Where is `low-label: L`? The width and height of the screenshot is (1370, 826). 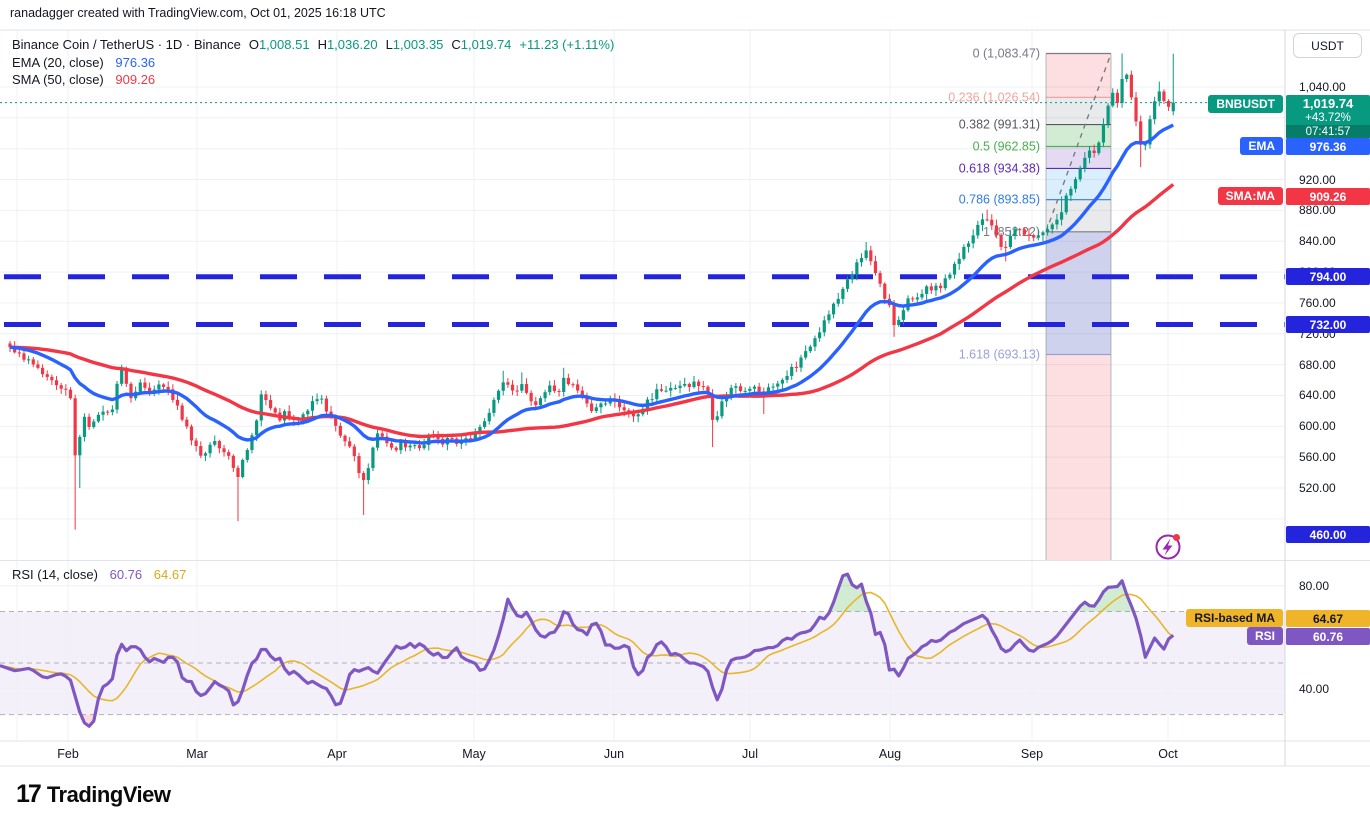 low-label: L is located at coordinates (389, 44).